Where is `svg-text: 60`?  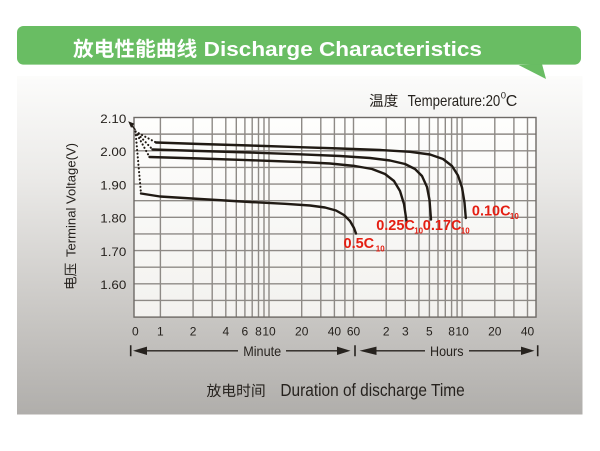
svg-text: 60 is located at coordinates (354, 332).